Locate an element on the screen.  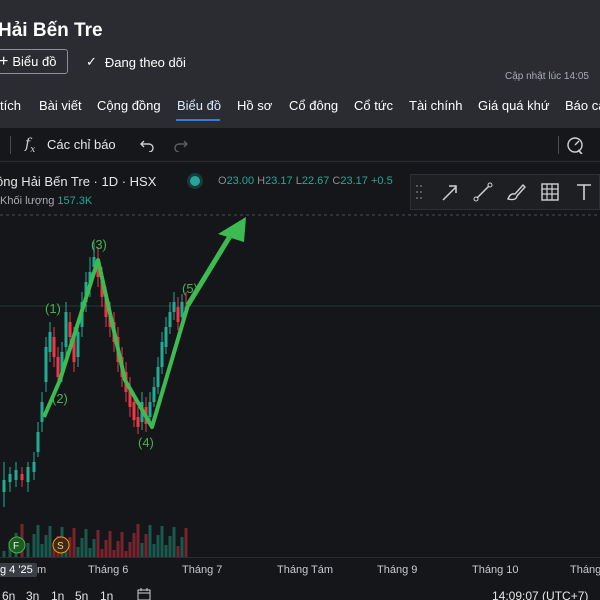
drawing-toolbar is located at coordinates (505, 192).